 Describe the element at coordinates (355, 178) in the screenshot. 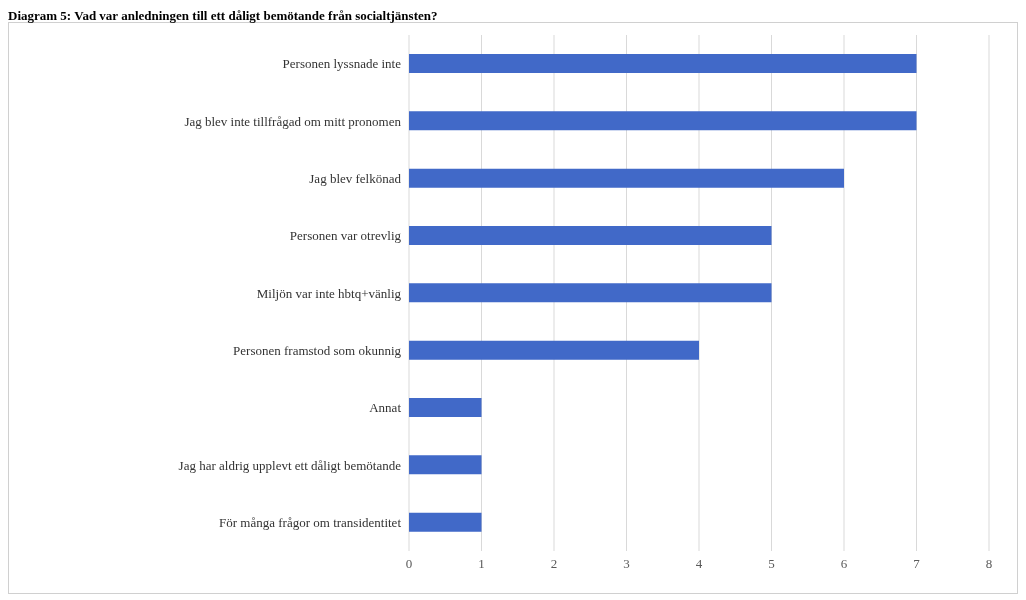

I see `y-tick-label: Jag blev felkönad` at that location.